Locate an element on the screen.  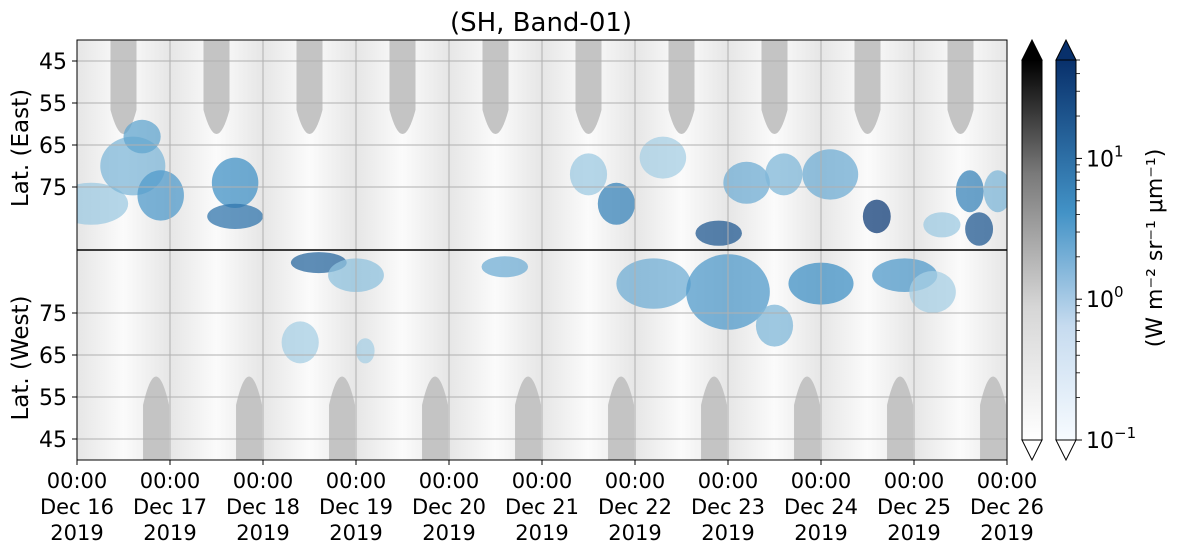
x-tick-label: Dec 24 is located at coordinates (821, 507).